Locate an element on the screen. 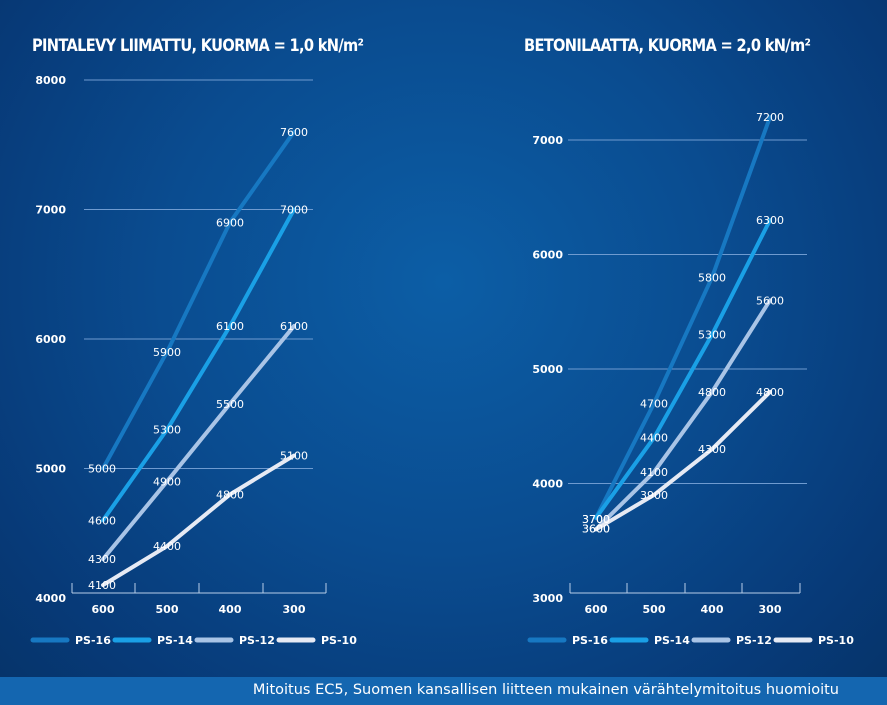  data-label: 6300 is located at coordinates (770, 220).